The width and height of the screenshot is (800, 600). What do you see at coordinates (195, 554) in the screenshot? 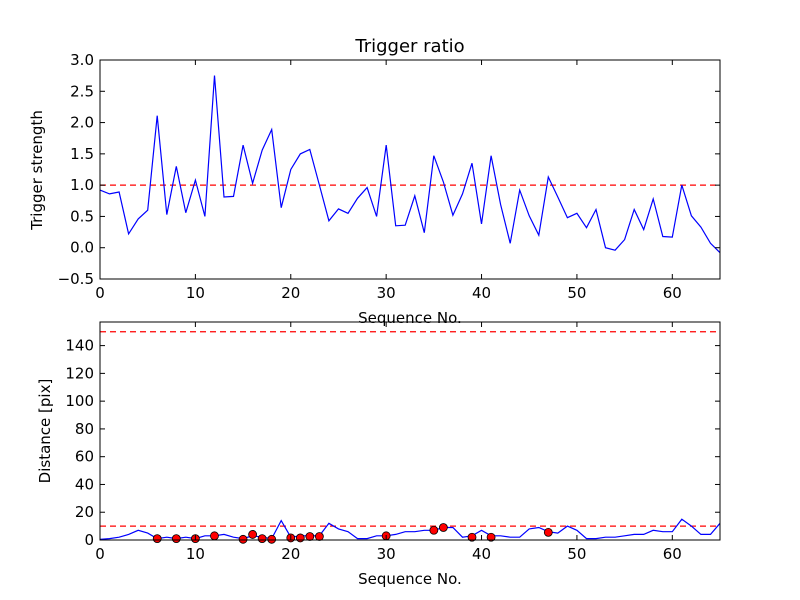
I see `bottom-x-tick-label: 10` at bounding box center [195, 554].